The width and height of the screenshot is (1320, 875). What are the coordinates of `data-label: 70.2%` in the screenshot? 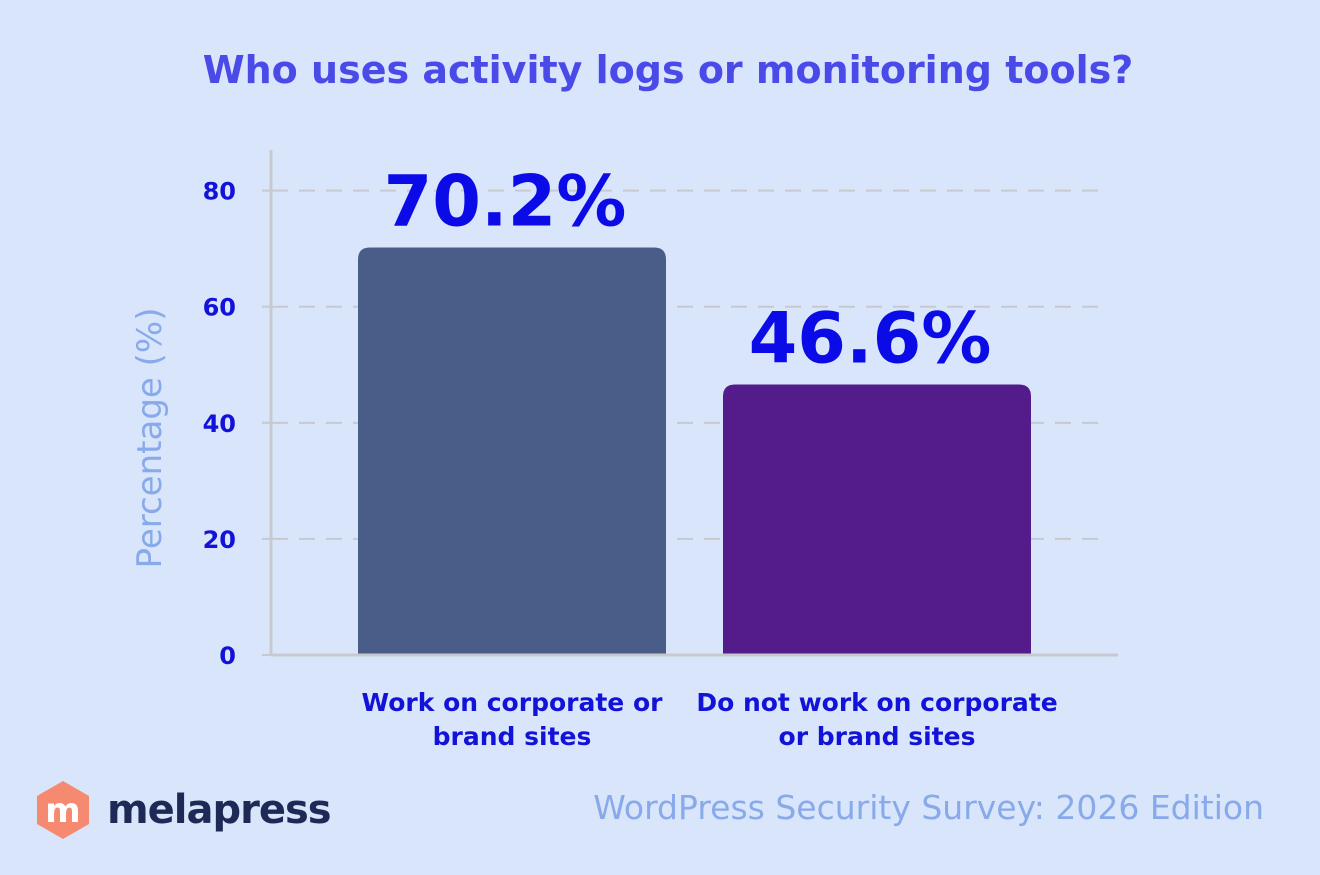 It's located at (505, 202).